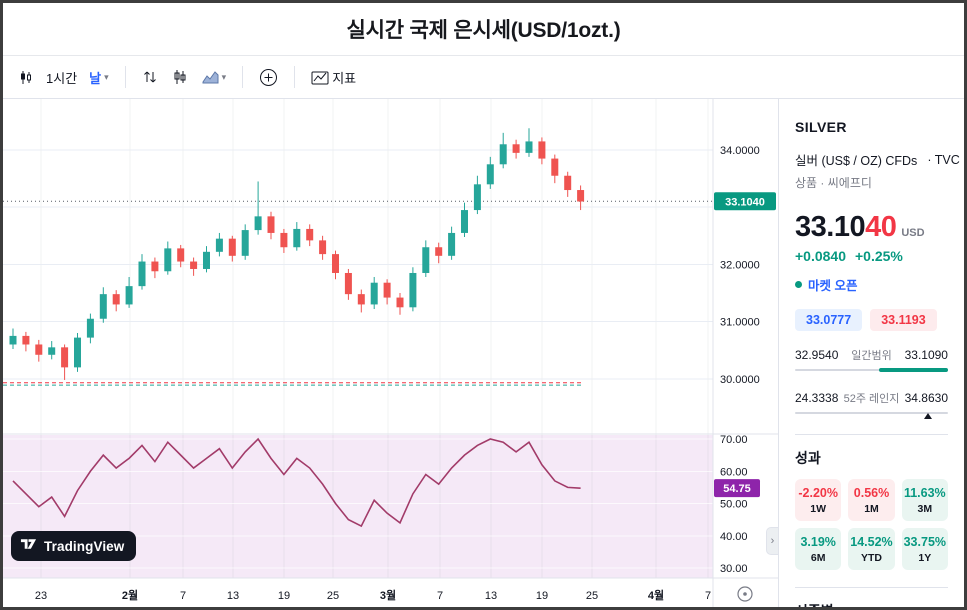 This screenshot has height=610, width=967. What do you see at coordinates (740, 151) in the screenshot?
I see `price-axis-label: 34.0000` at bounding box center [740, 151].